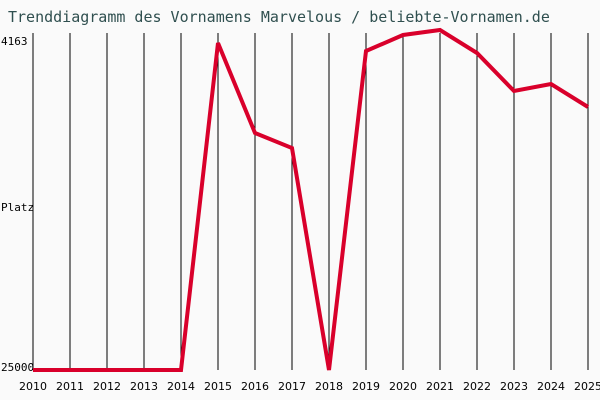 Image resolution: width=600 pixels, height=400 pixels. What do you see at coordinates (107, 386) in the screenshot?
I see `x-axis-tick-label: 2012` at bounding box center [107, 386].